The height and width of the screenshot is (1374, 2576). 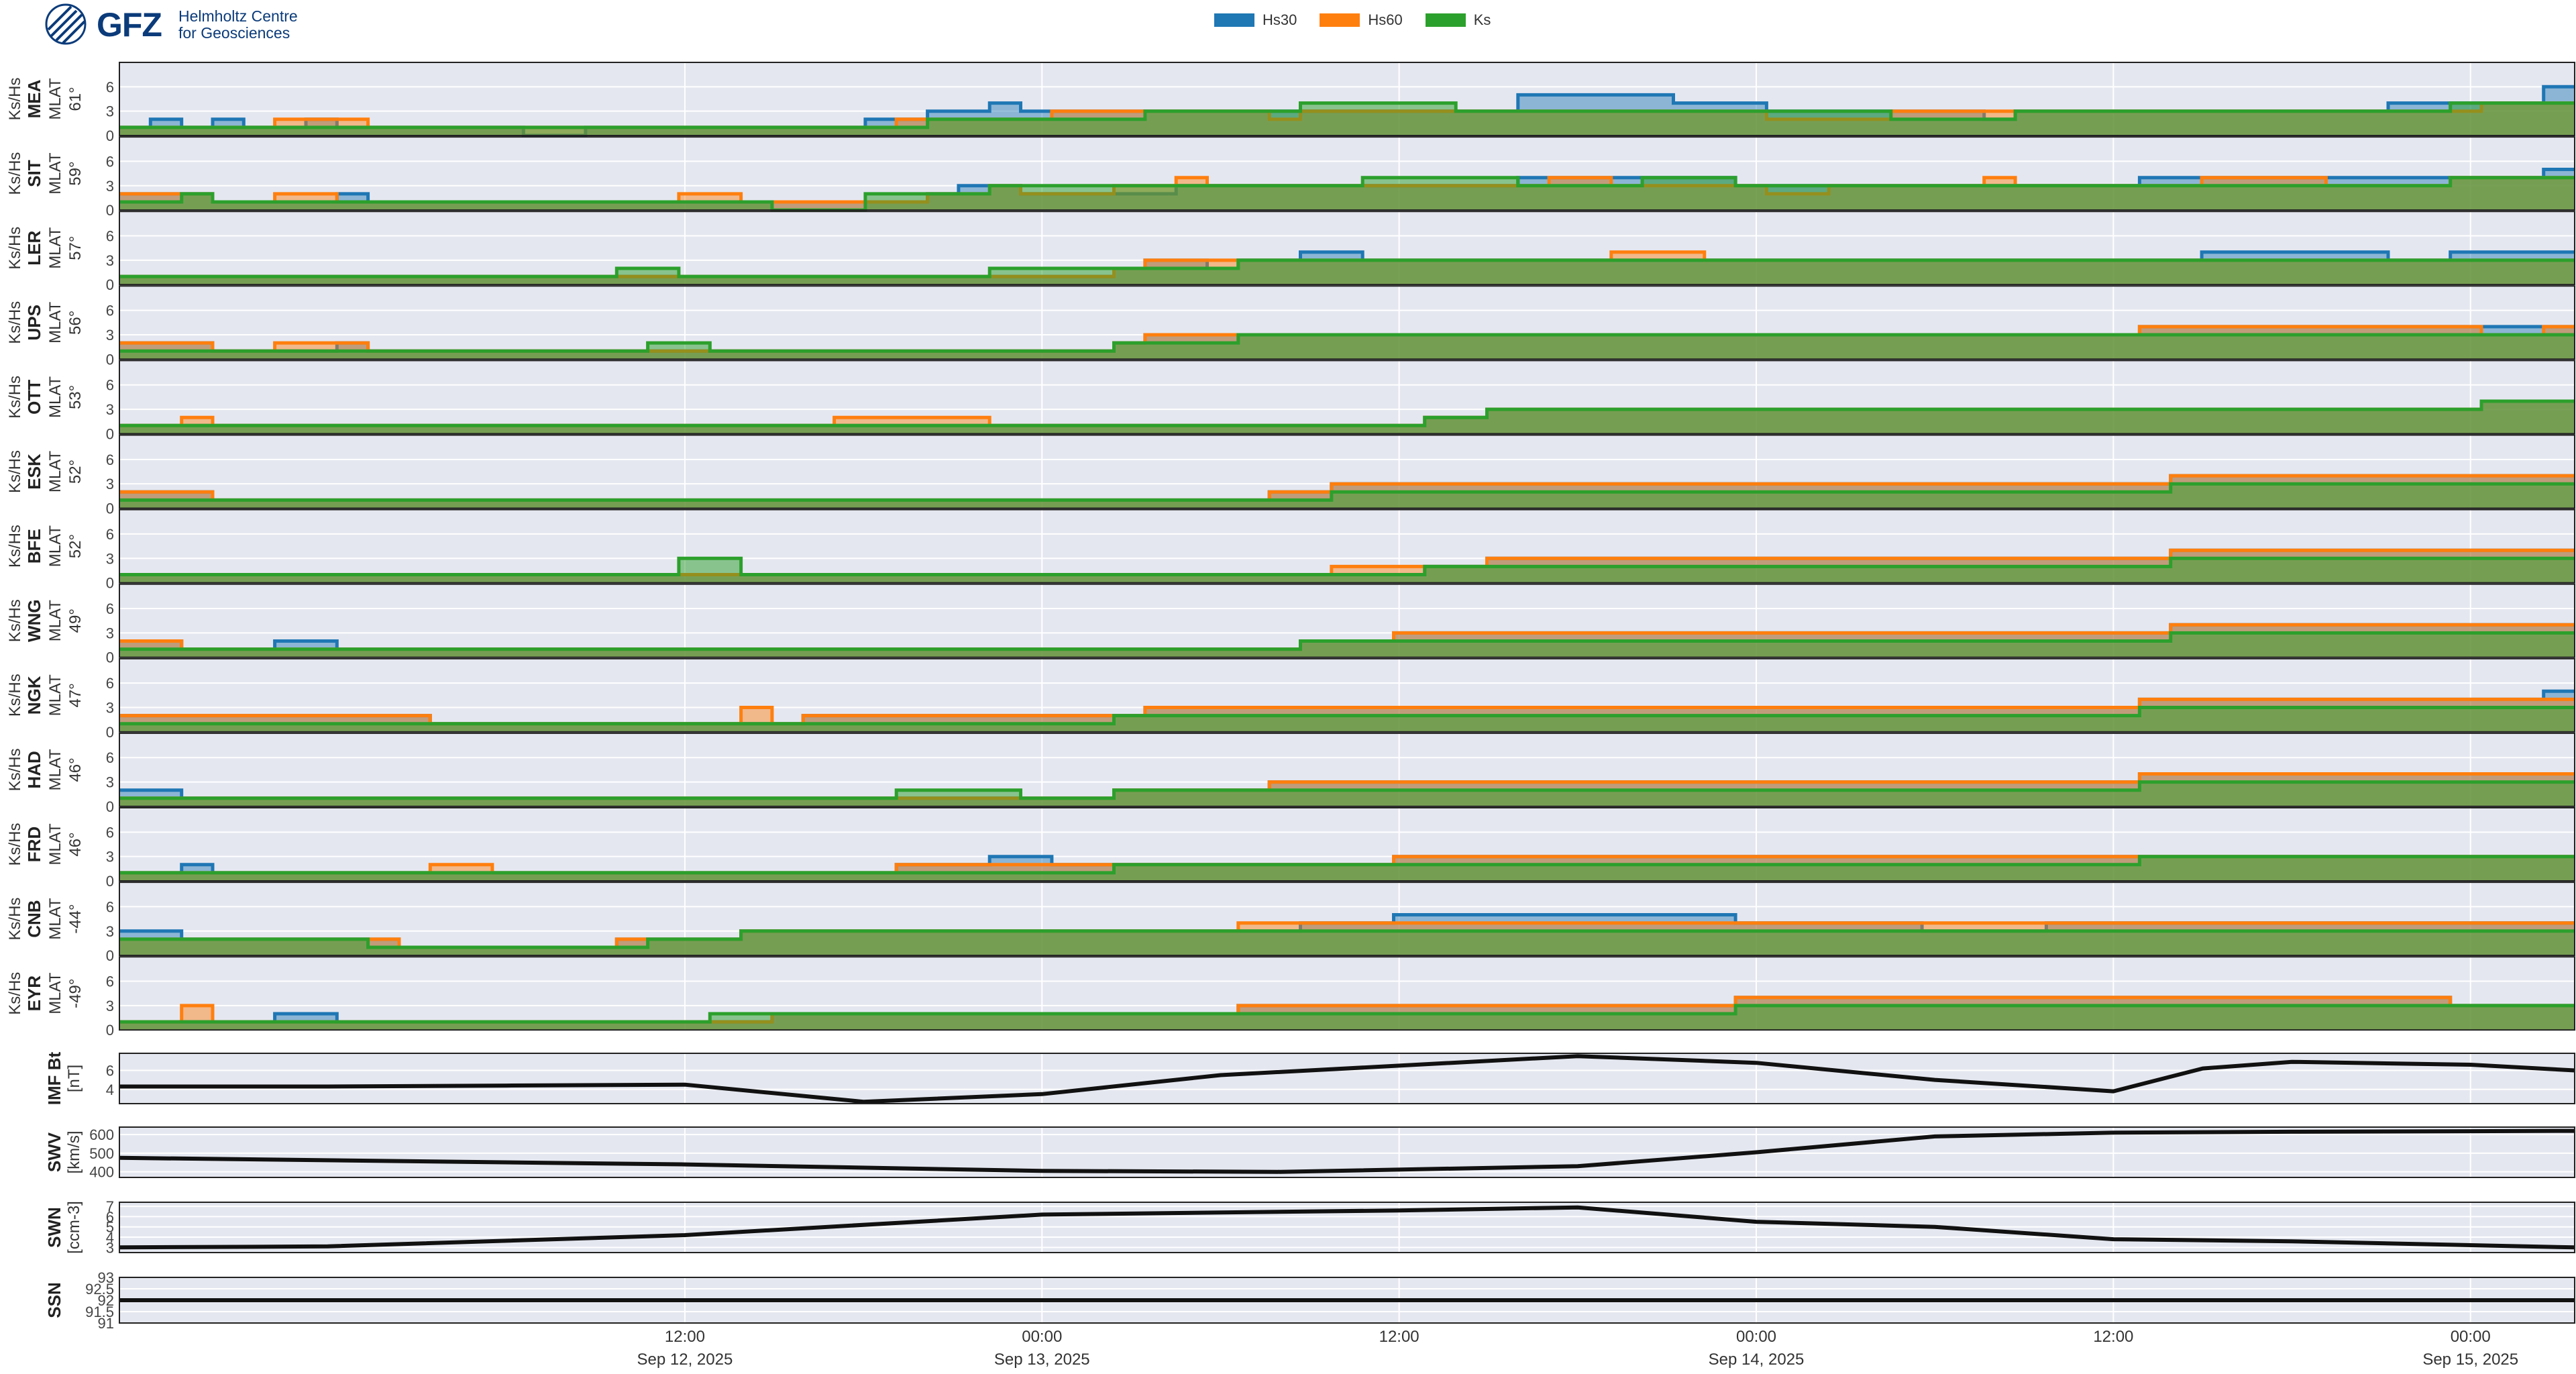 What do you see at coordinates (45, 546) in the screenshot?
I see `station-axis-labels: Ks/Hs BFE MLAT 52°` at bounding box center [45, 546].